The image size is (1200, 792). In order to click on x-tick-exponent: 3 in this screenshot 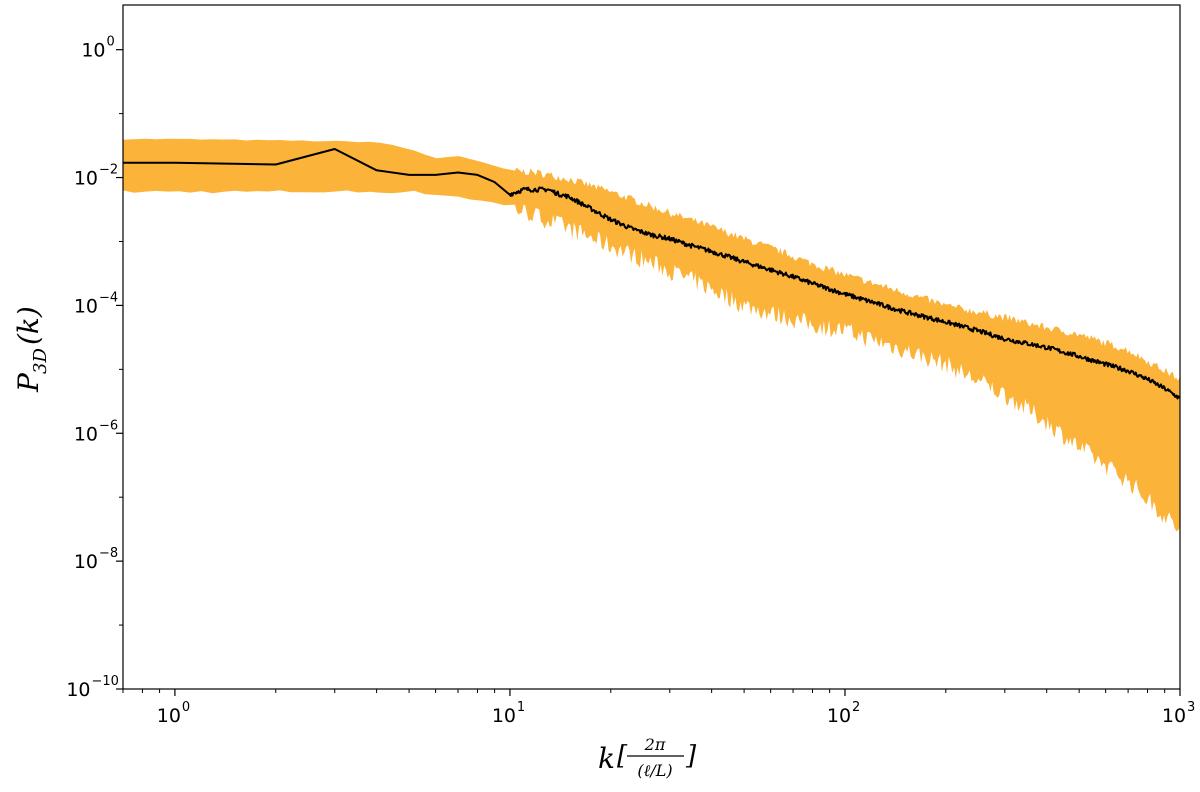, I will do `click(1191, 707)`.